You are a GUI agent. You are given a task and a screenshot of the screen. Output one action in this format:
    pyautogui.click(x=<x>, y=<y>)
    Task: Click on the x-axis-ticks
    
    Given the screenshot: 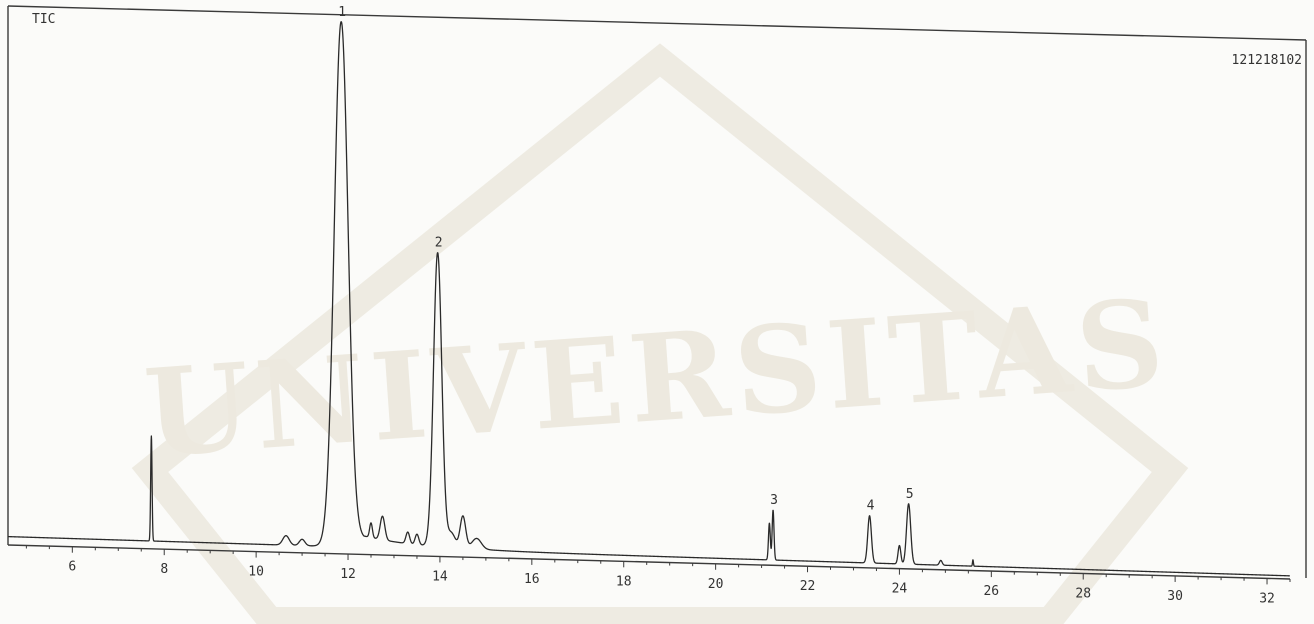 What is the action you would take?
    pyautogui.click(x=658, y=565)
    